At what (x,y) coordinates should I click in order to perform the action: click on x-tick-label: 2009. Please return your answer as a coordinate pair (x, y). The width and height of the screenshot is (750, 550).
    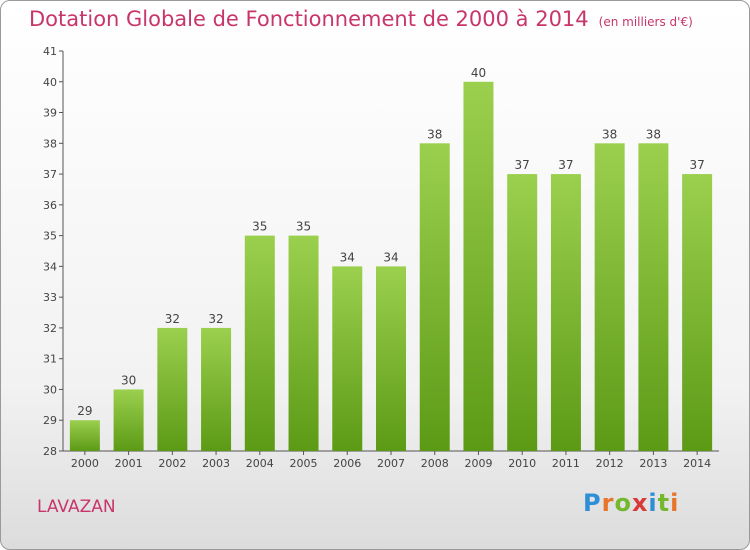
    Looking at the image, I should click on (478, 463).